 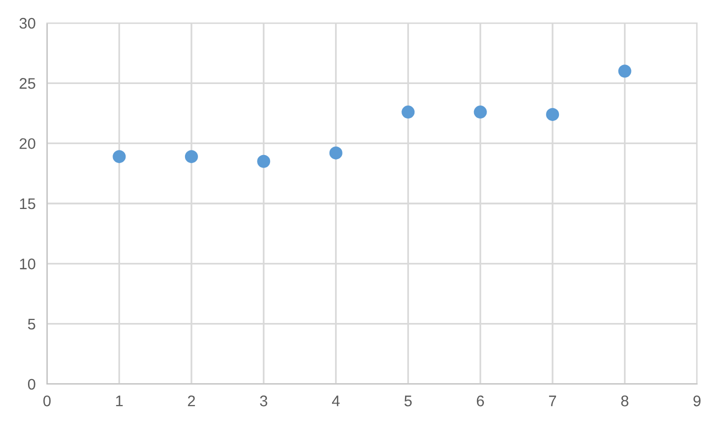 What do you see at coordinates (336, 401) in the screenshot?
I see `x-tick-label: 4` at bounding box center [336, 401].